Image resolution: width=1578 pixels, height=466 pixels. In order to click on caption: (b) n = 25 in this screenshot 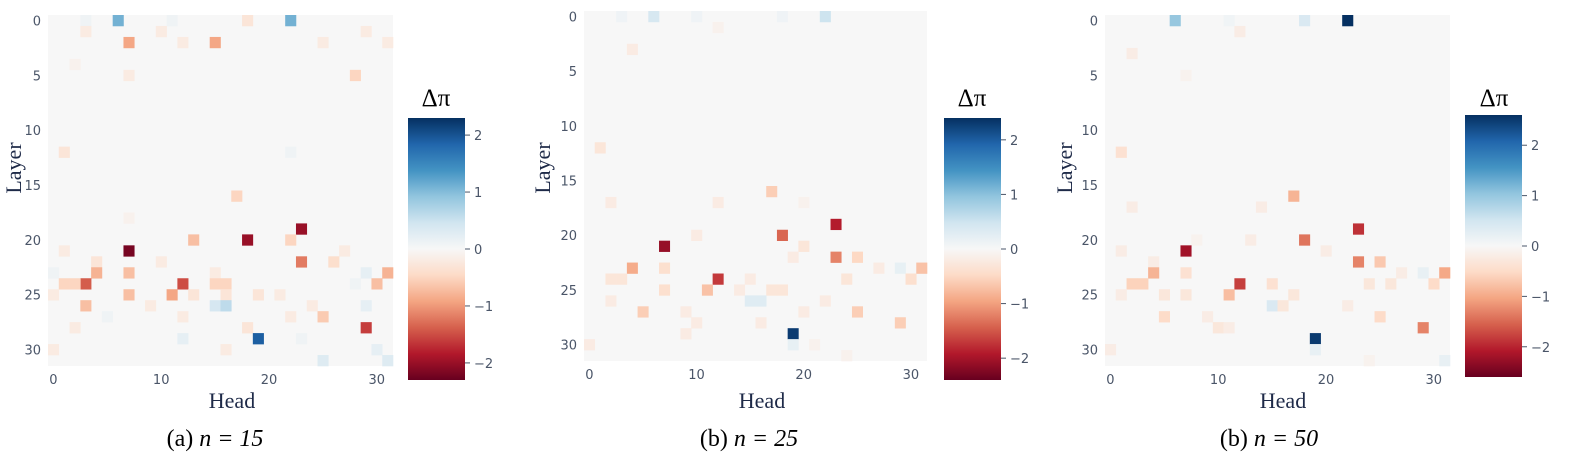, I will do `click(749, 439)`.